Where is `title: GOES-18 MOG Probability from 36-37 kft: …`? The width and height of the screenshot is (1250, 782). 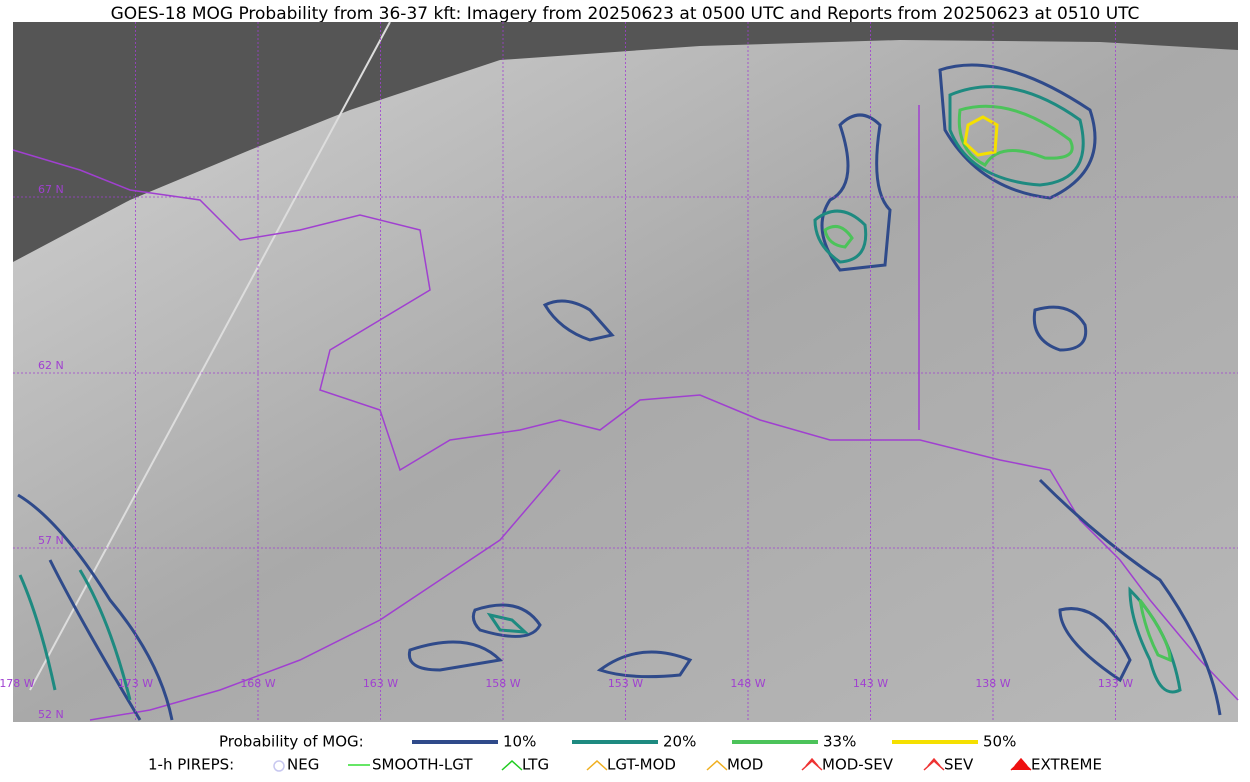
title: GOES-18 MOG Probability from 36-37 kft: … is located at coordinates (625, 14).